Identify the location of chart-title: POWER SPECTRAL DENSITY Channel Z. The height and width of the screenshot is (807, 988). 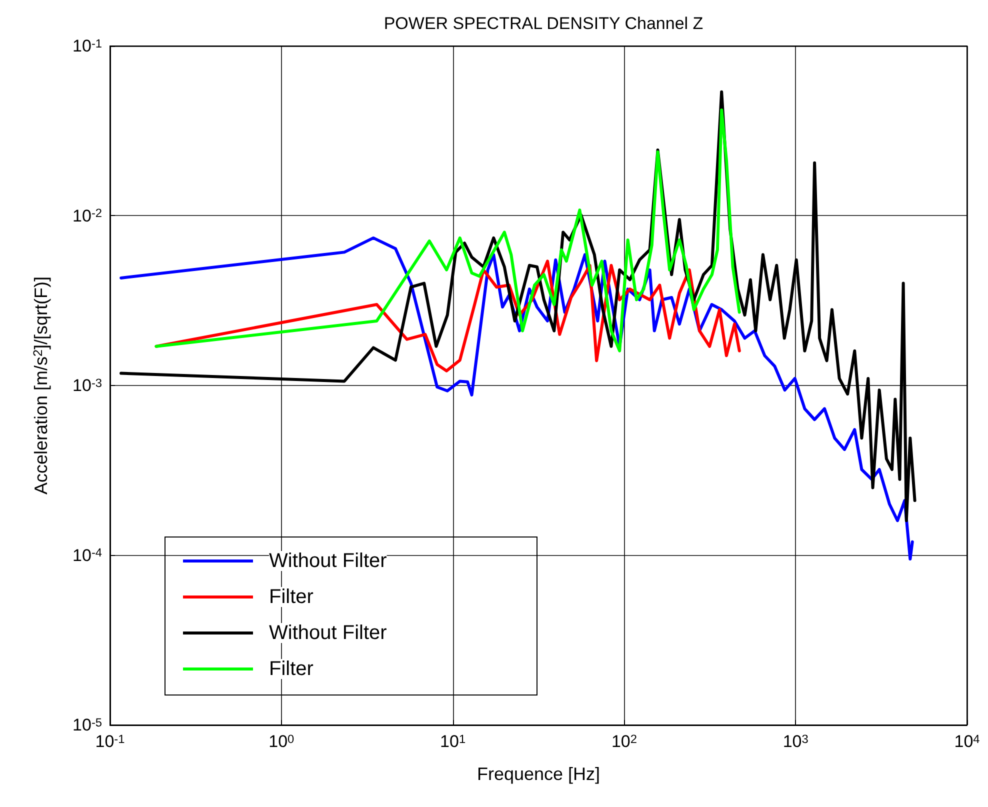
(544, 23).